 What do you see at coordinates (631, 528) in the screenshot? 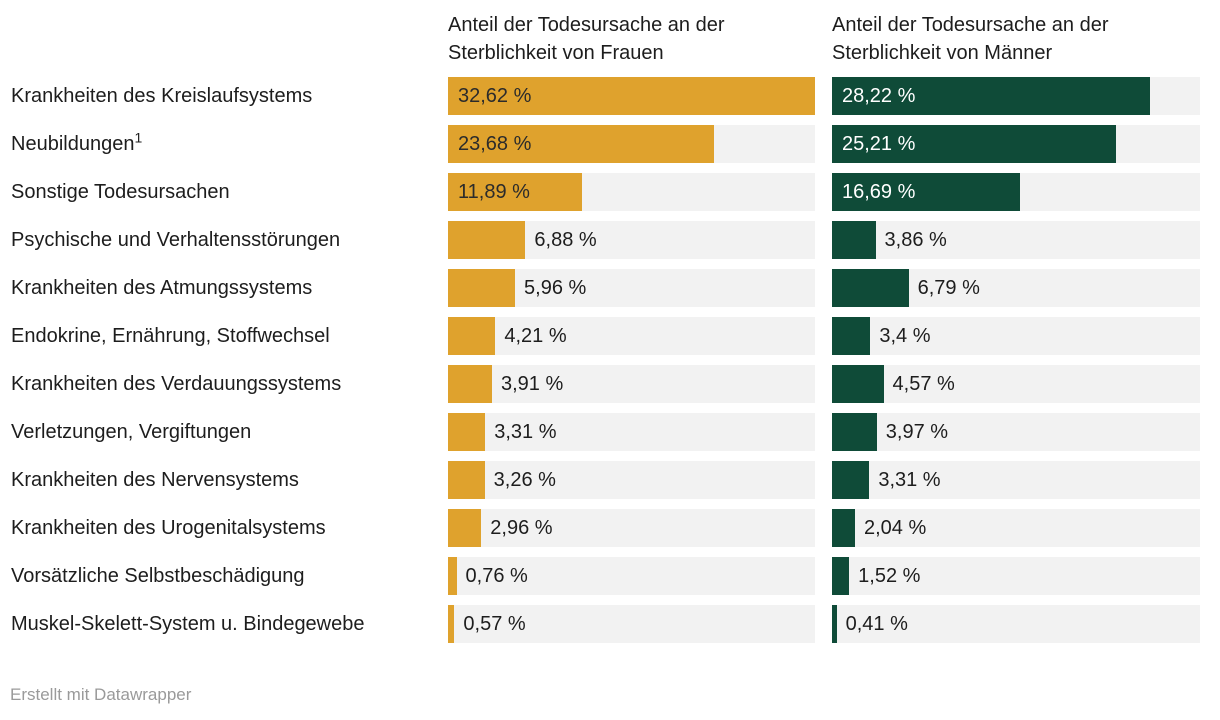
I see `frauen-bar-track: 2,96 %` at bounding box center [631, 528].